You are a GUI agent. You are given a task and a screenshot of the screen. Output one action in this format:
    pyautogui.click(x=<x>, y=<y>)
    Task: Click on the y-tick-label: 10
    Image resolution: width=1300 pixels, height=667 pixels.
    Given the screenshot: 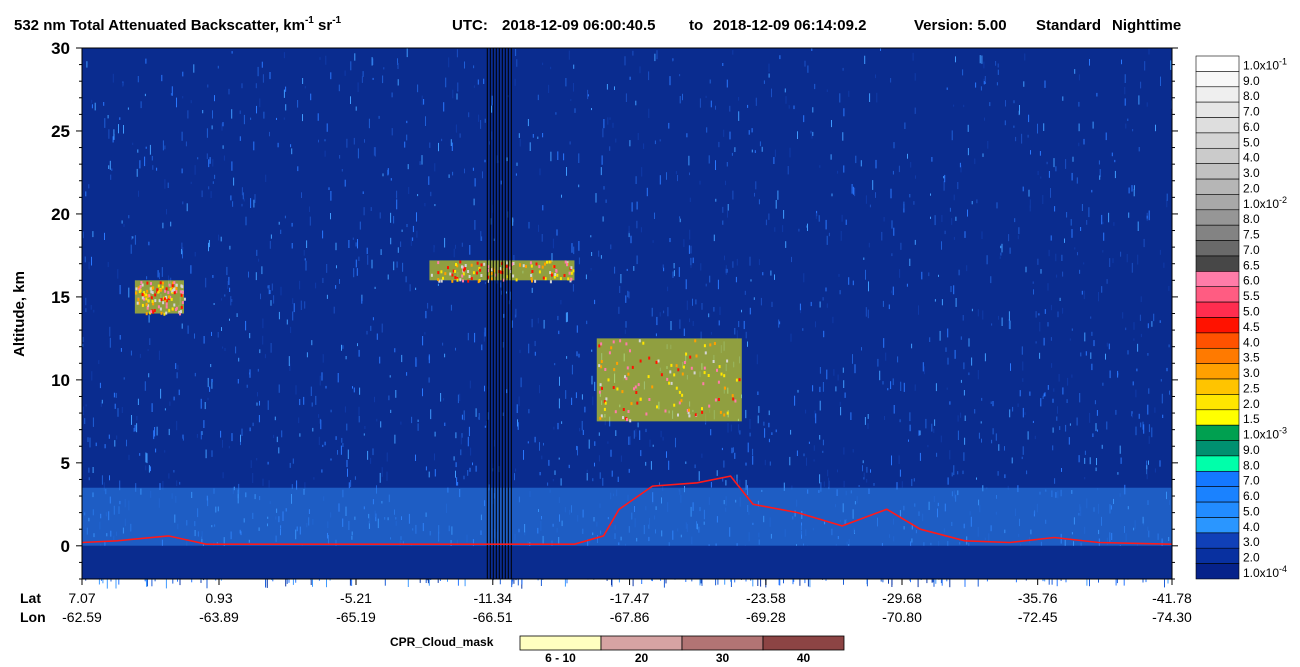 What is the action you would take?
    pyautogui.click(x=60, y=380)
    